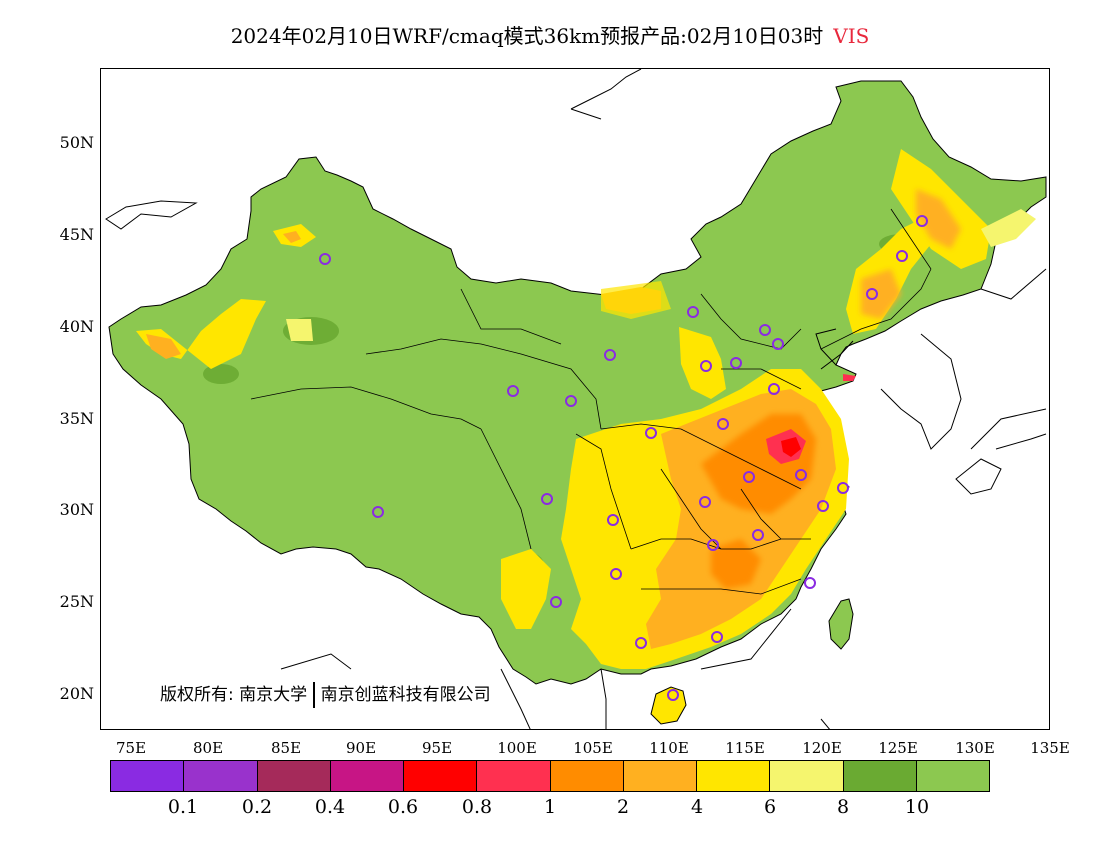  I want to click on legend-tick: 8, so click(843, 807).